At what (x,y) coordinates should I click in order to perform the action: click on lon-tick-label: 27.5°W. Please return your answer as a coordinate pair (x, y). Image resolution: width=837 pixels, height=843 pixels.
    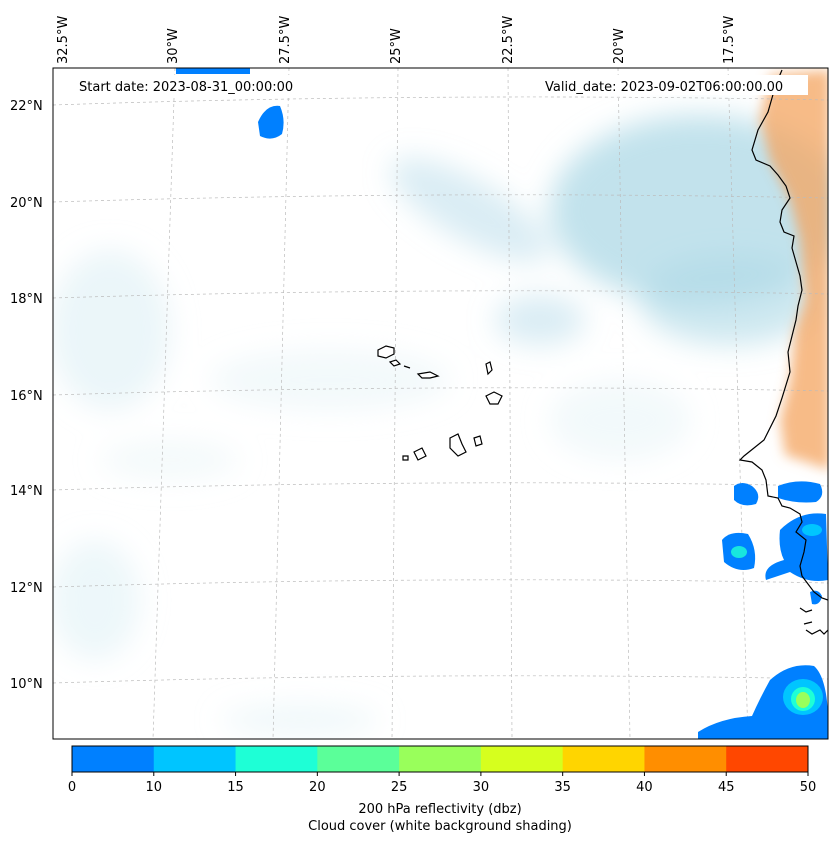
    Looking at the image, I should click on (285, 40).